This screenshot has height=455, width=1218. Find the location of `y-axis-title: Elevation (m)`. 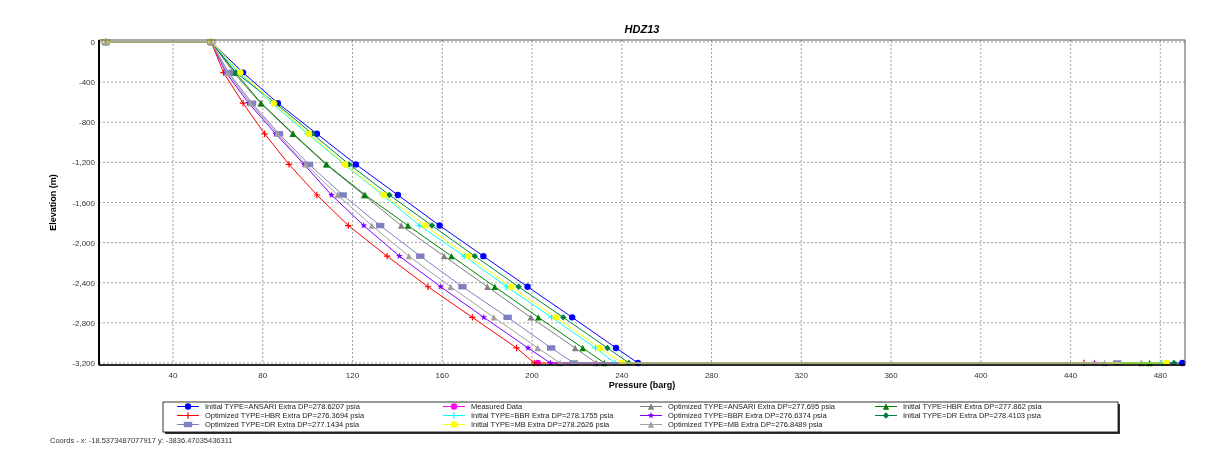

y-axis-title: Elevation (m) is located at coordinates (53, 202).